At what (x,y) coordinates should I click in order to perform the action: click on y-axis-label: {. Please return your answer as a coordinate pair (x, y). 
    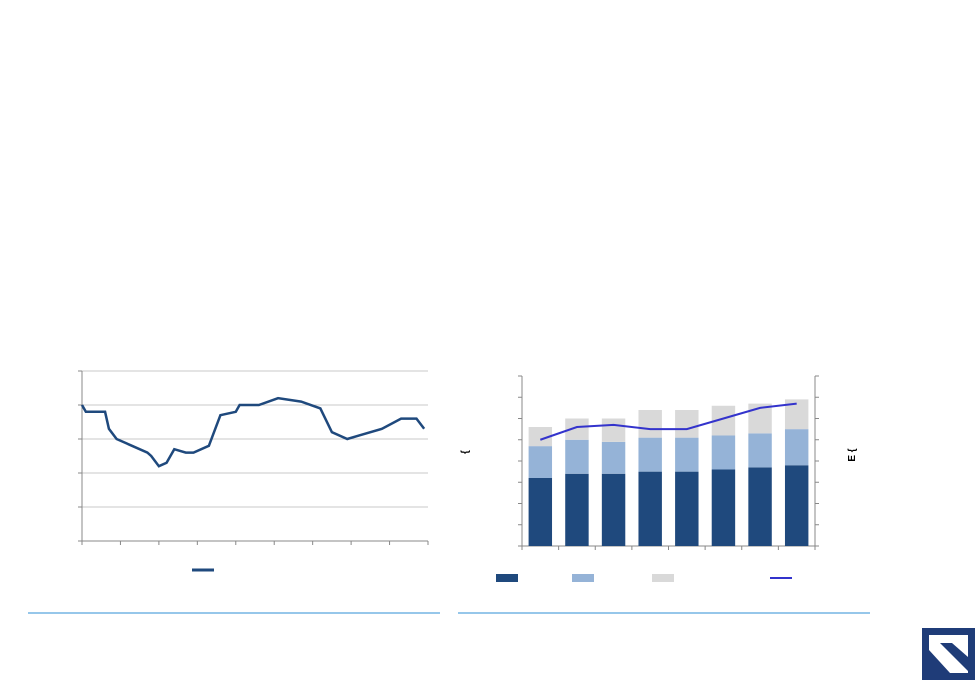
    Looking at the image, I should click on (465, 452).